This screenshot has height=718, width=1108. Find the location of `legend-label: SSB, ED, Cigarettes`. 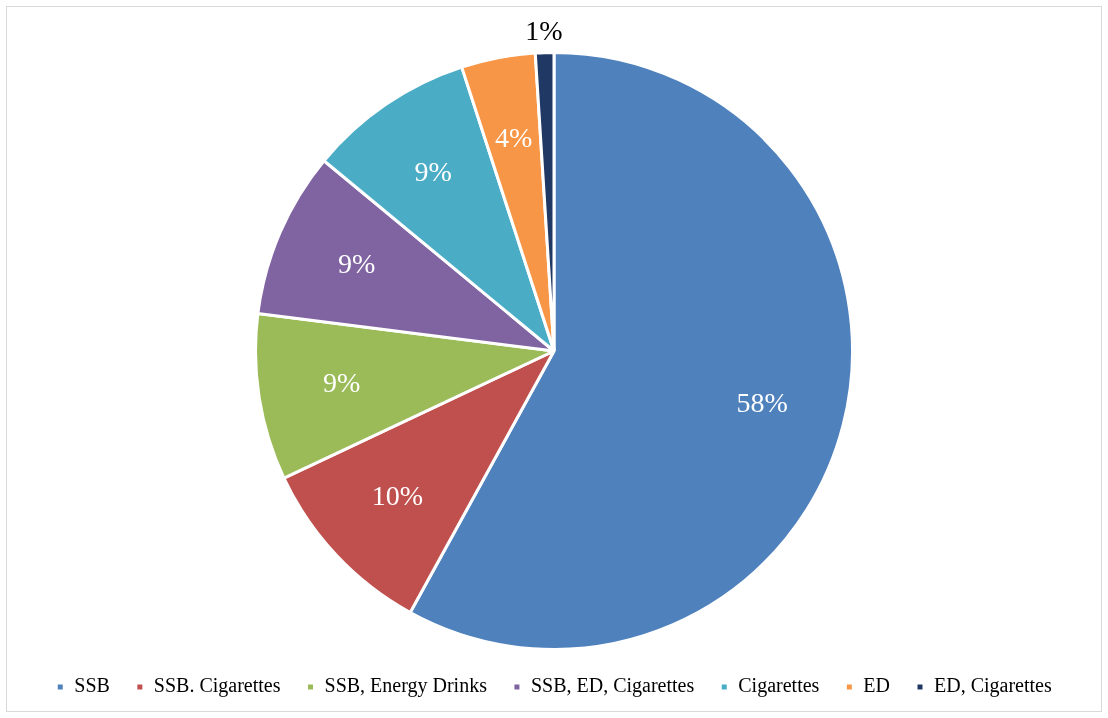

legend-label: SSB, ED, Cigarettes is located at coordinates (612, 686).